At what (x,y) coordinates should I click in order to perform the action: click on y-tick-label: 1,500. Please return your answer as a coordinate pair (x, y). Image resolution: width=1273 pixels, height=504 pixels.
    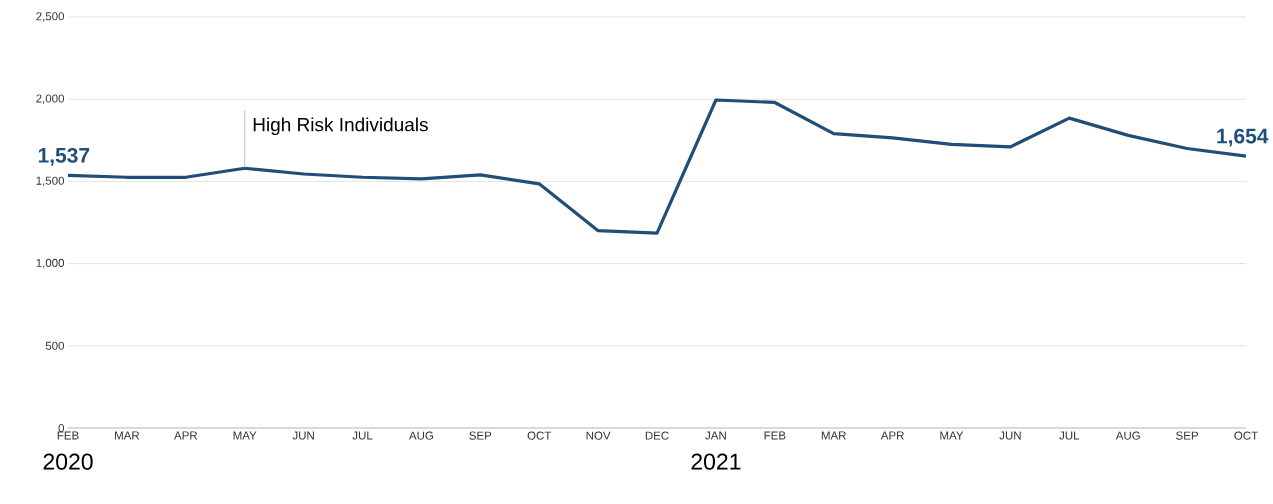
    Looking at the image, I should click on (50, 181).